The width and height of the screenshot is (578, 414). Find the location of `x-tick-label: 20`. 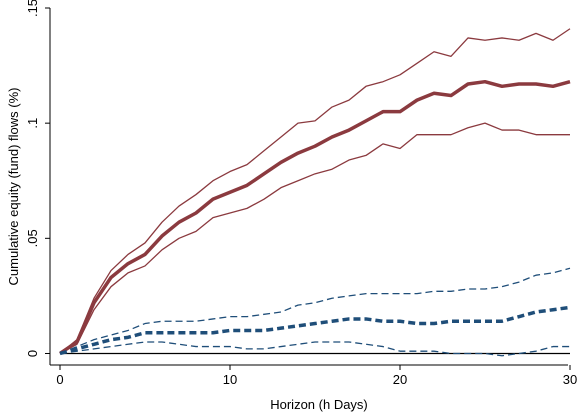

x-tick-label: 20 is located at coordinates (400, 379).